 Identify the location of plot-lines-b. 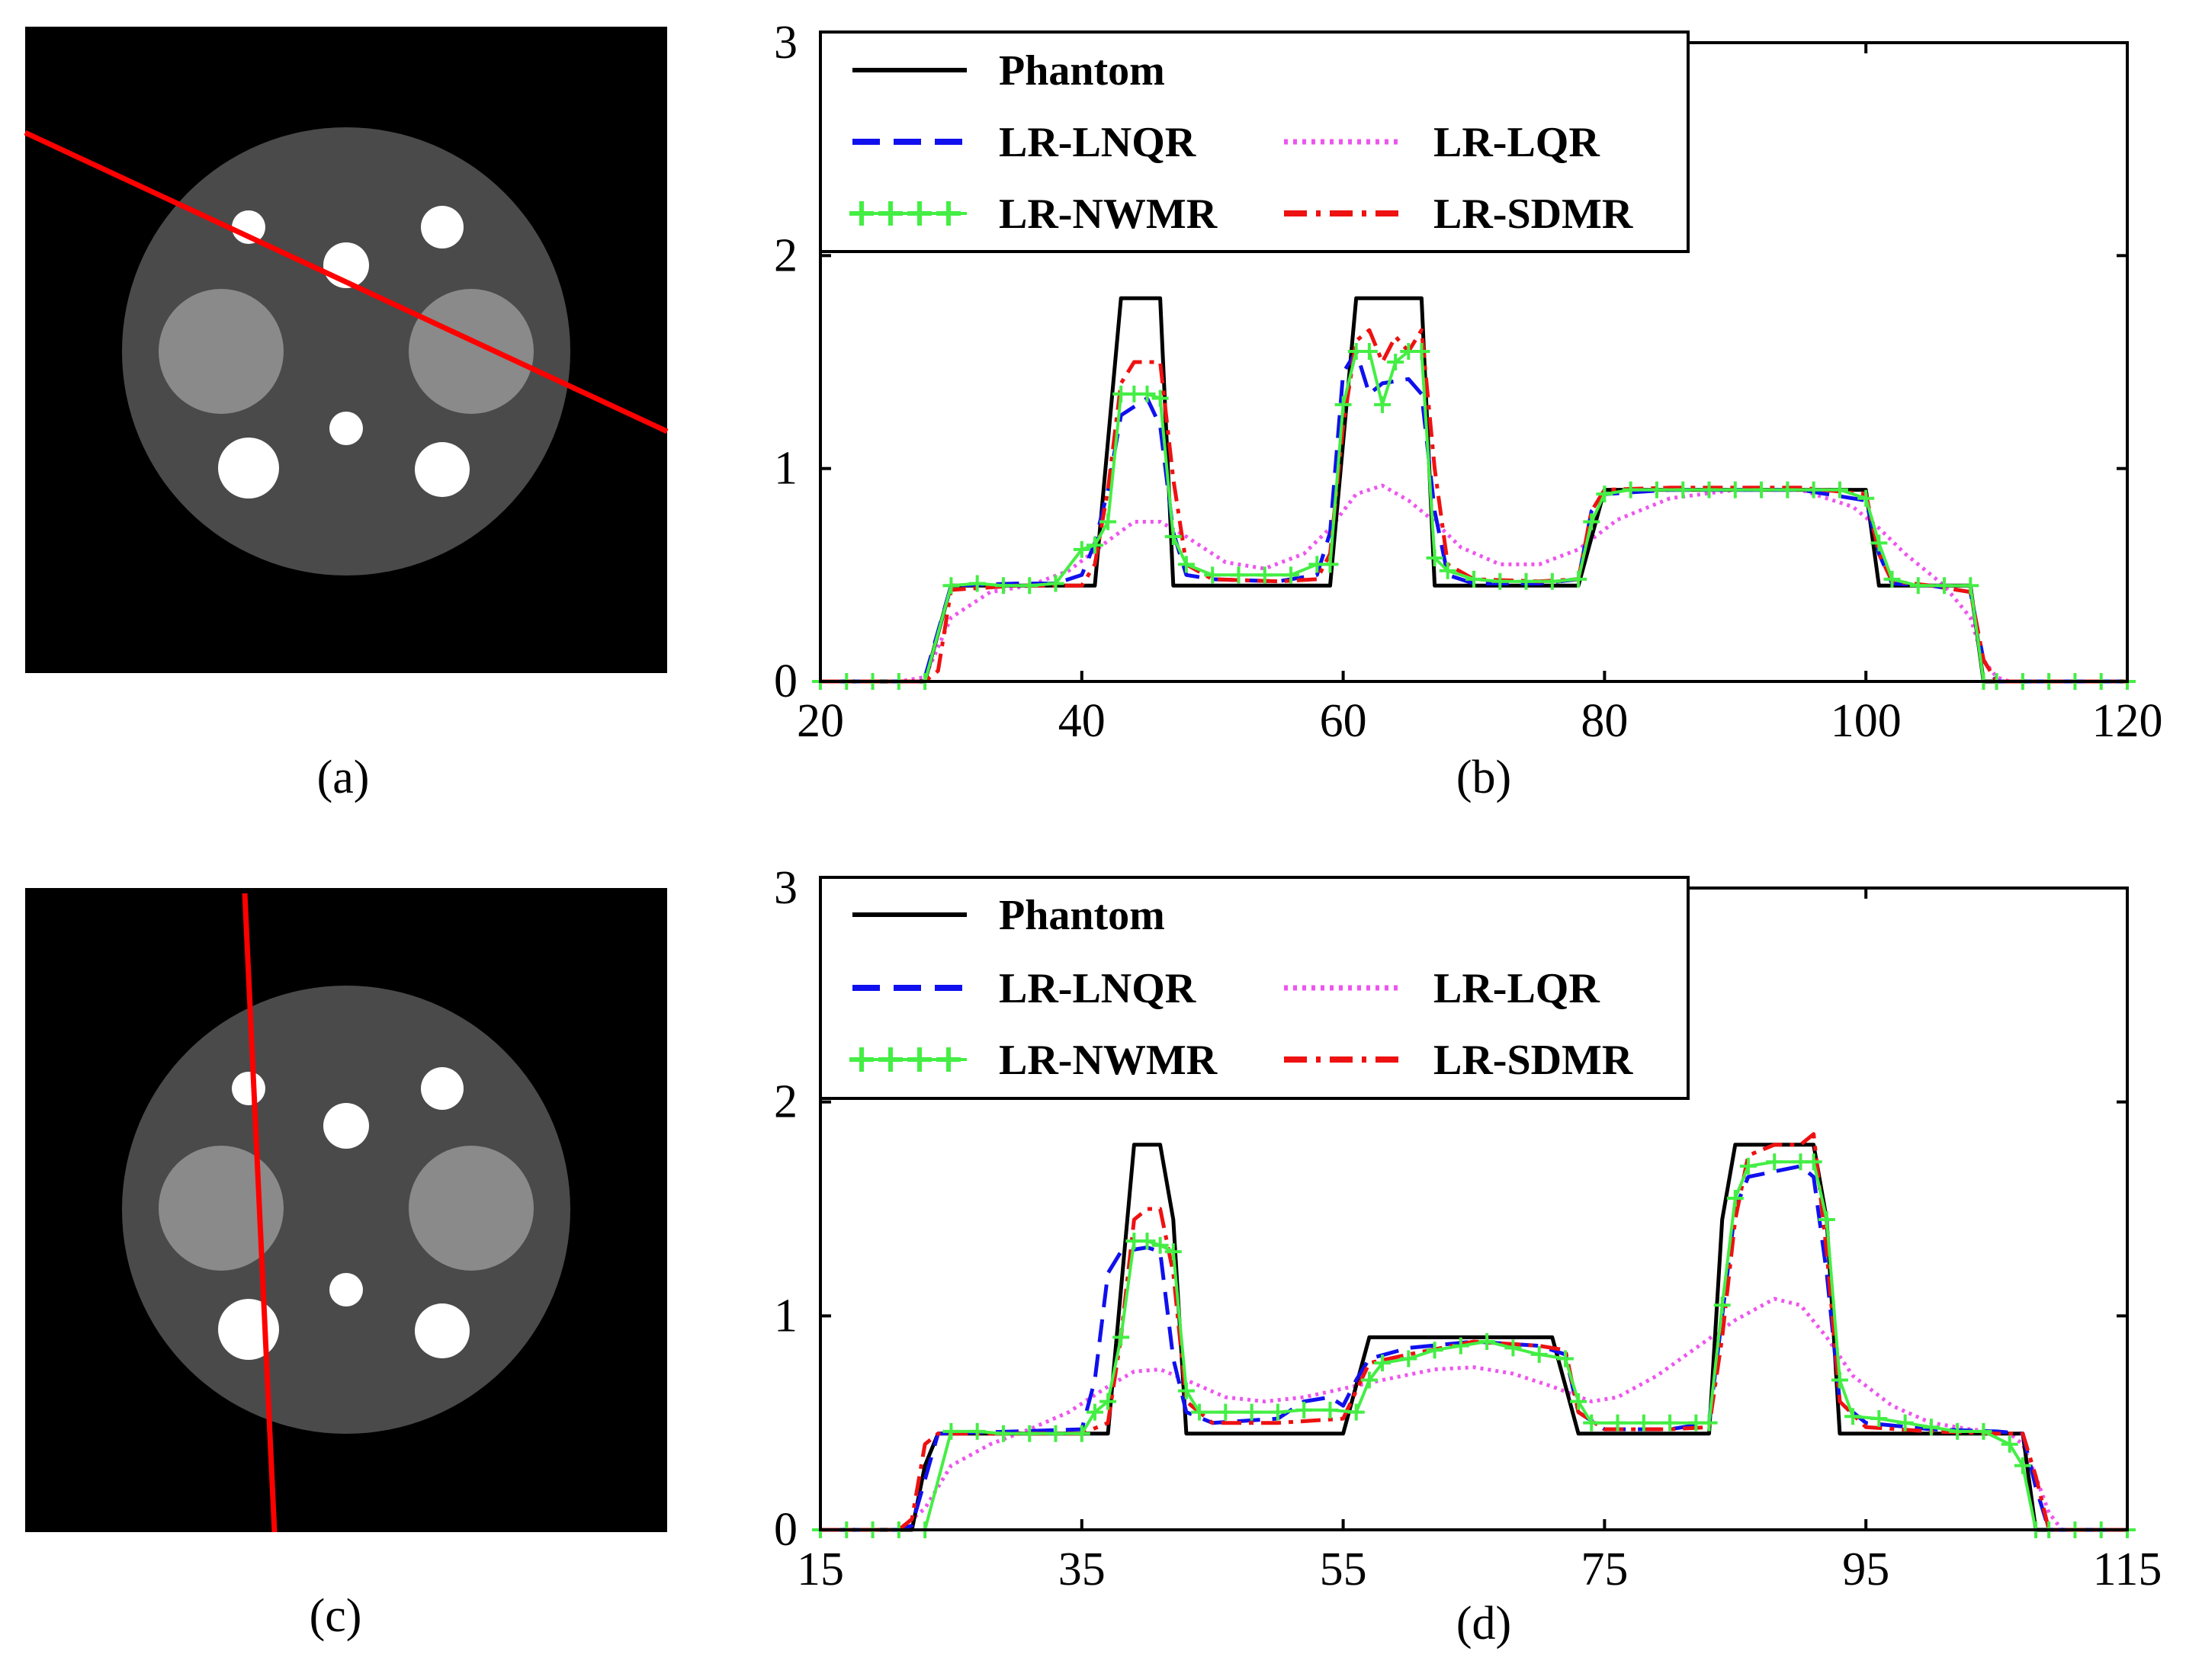
(1474, 493).